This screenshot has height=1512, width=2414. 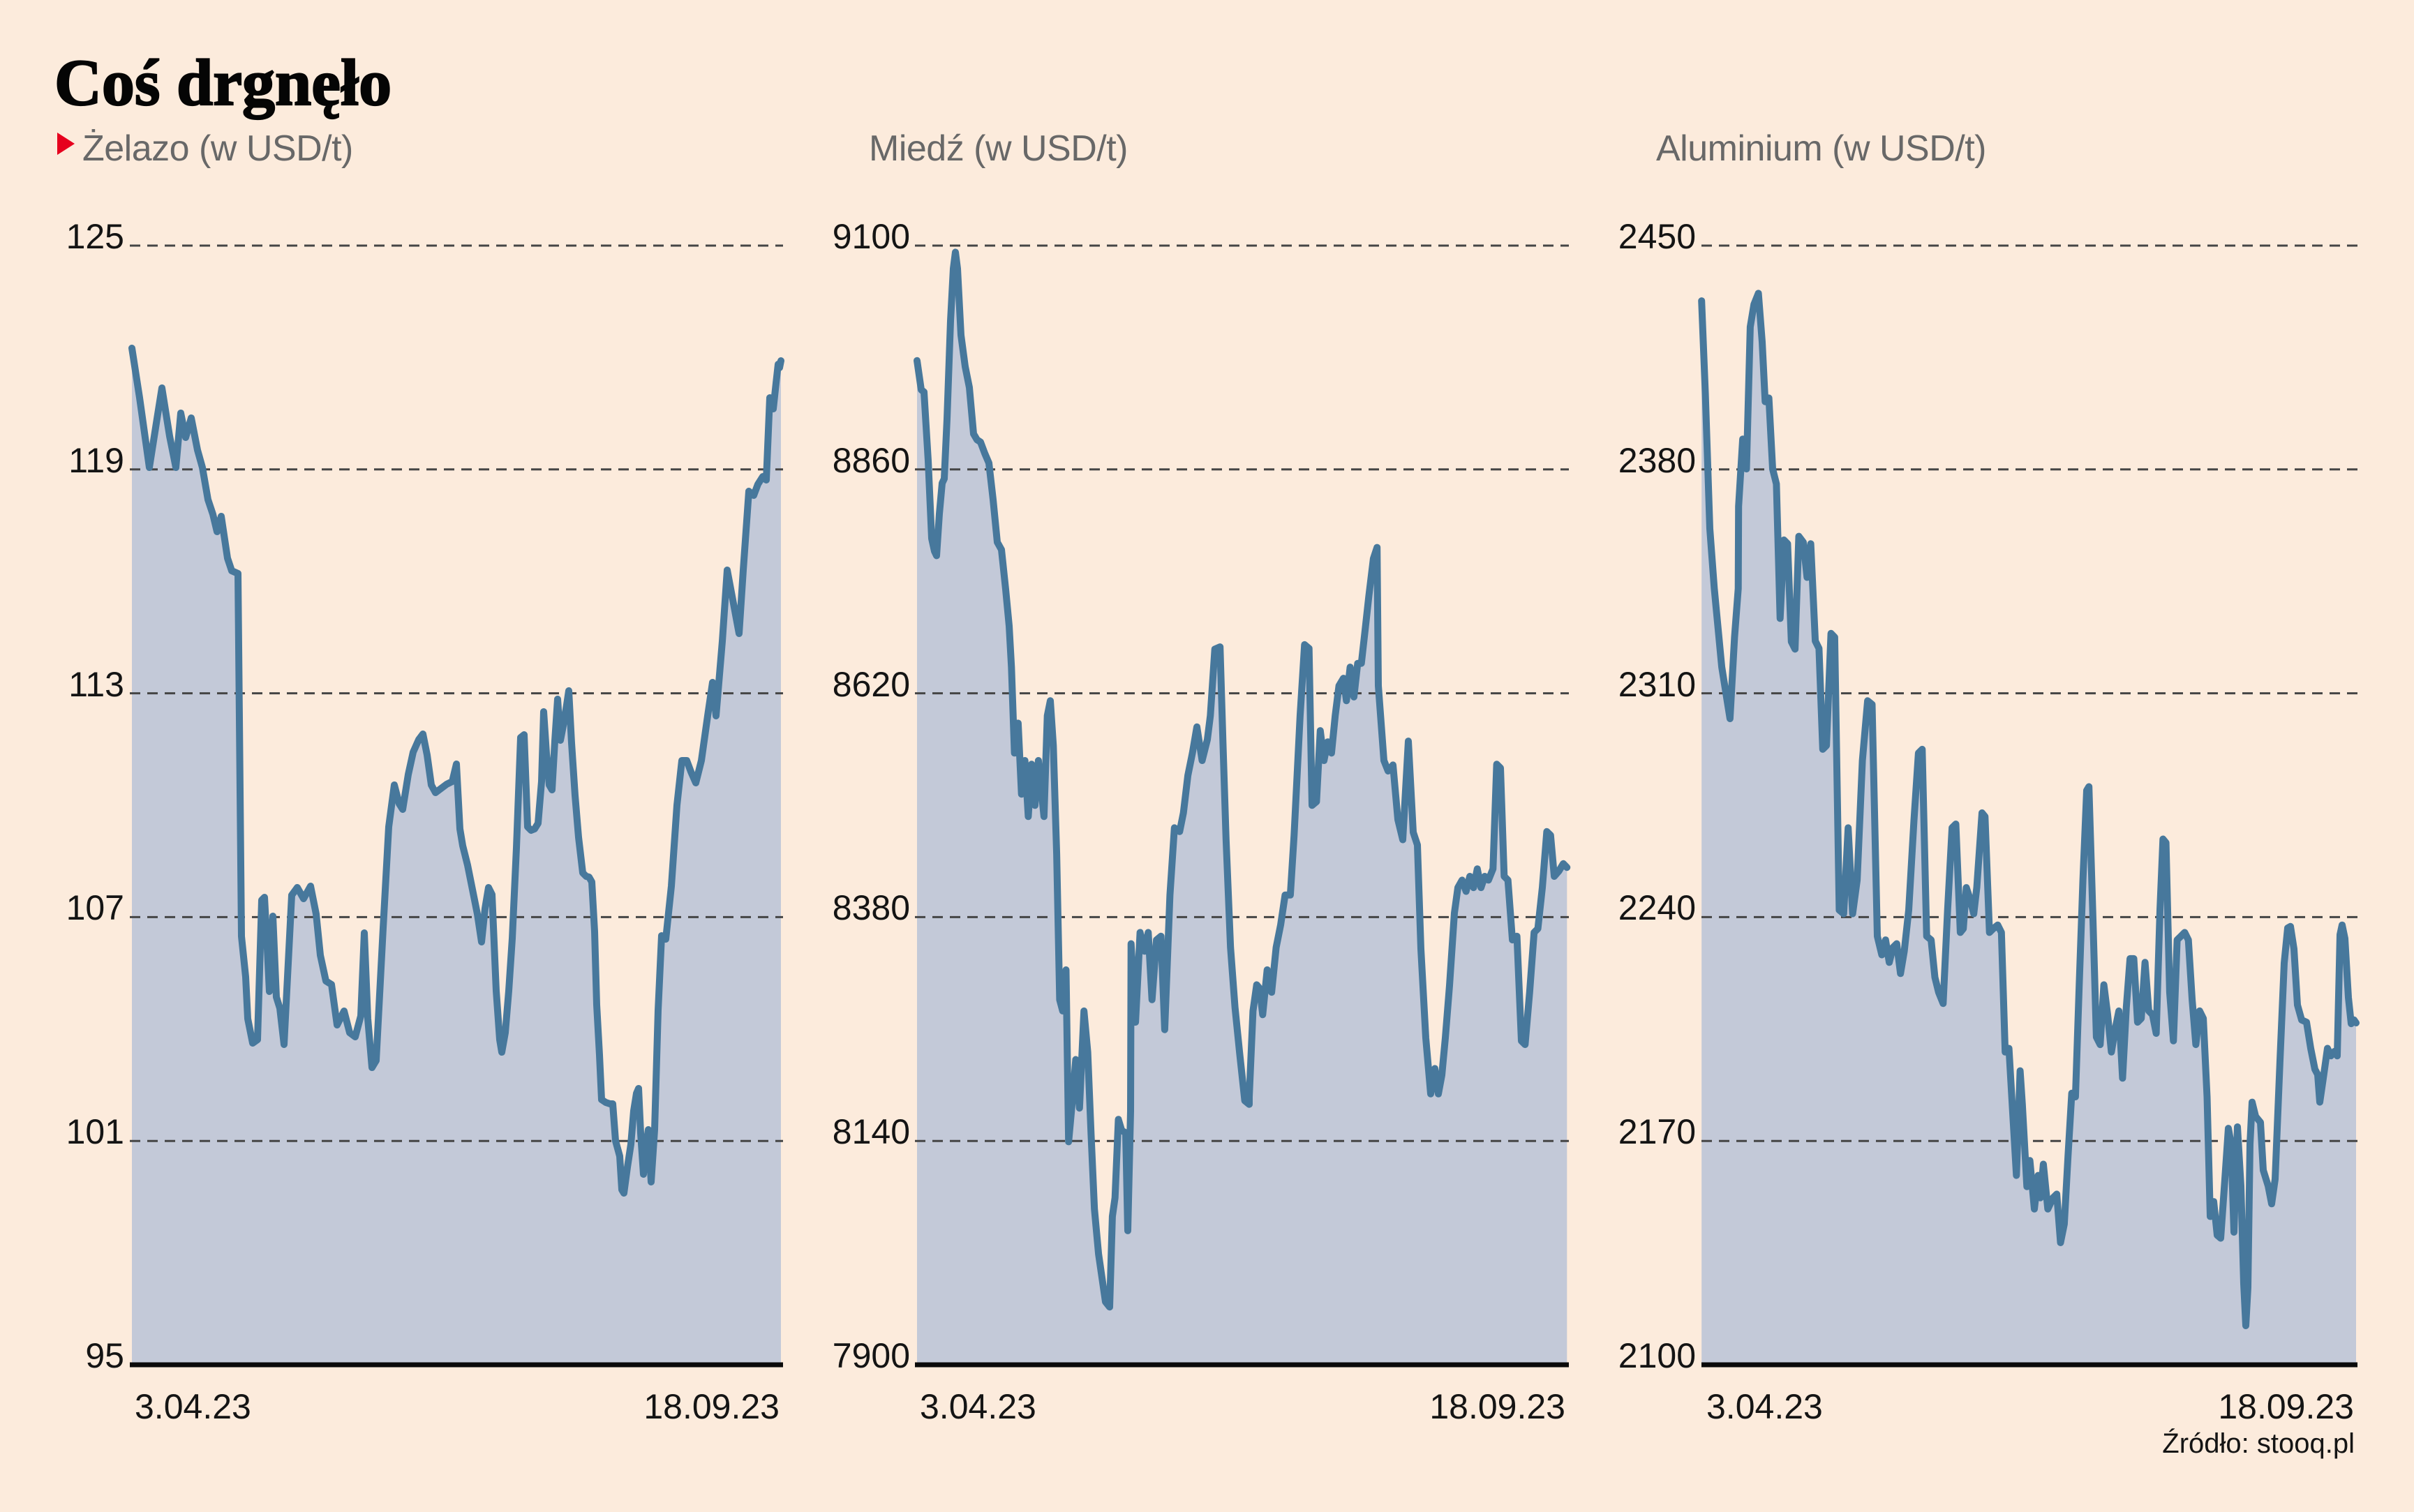 I want to click on svg-text: 95, so click(x=105, y=1355).